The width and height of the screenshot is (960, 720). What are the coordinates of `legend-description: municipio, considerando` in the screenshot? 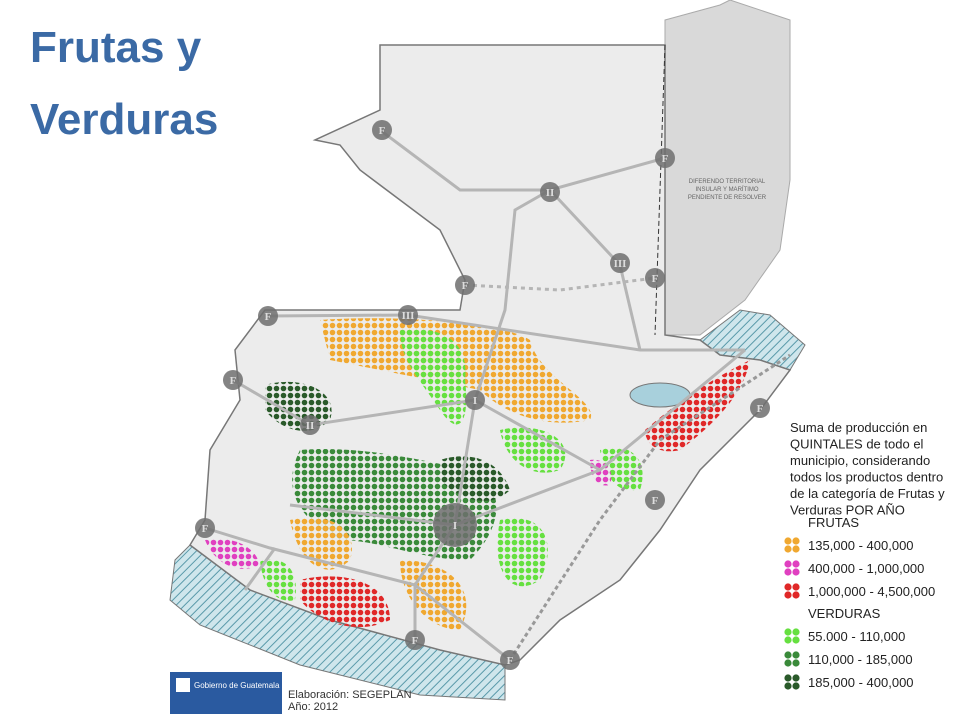 It's located at (860, 460).